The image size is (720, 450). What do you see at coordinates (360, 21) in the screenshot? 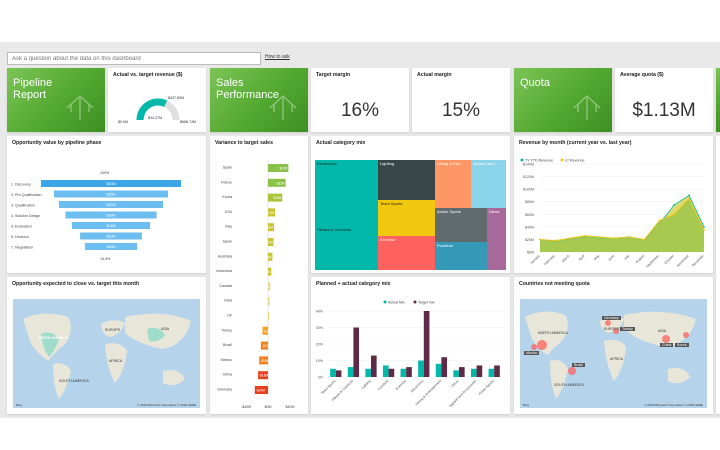
I see `top-bar` at bounding box center [360, 21].